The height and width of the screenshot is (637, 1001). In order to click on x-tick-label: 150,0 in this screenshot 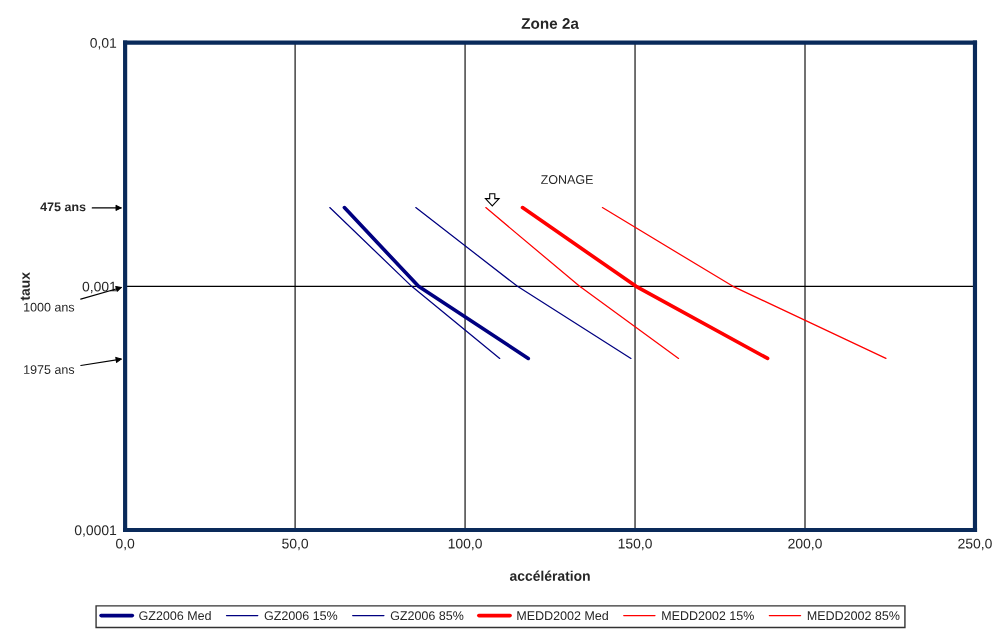, I will do `click(635, 544)`.